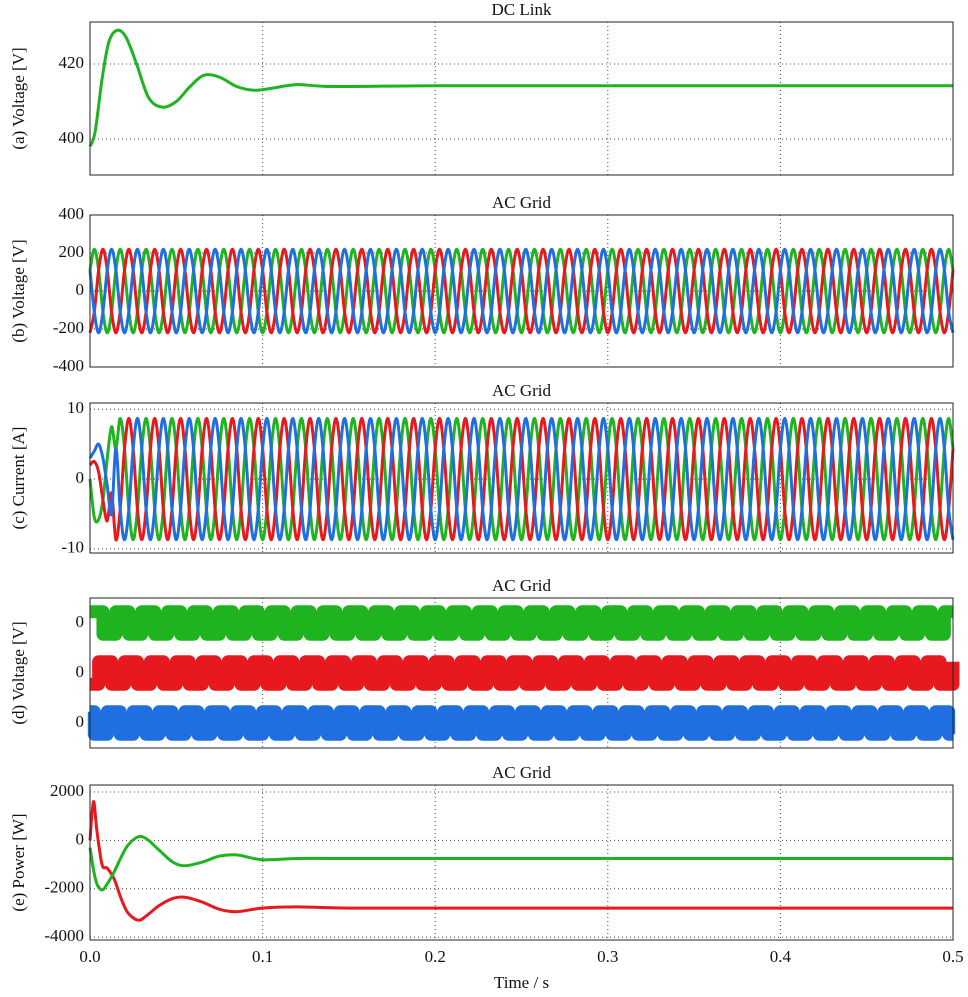 This screenshot has height=997, width=968. I want to click on y-tick-label: -400, so click(68, 365).